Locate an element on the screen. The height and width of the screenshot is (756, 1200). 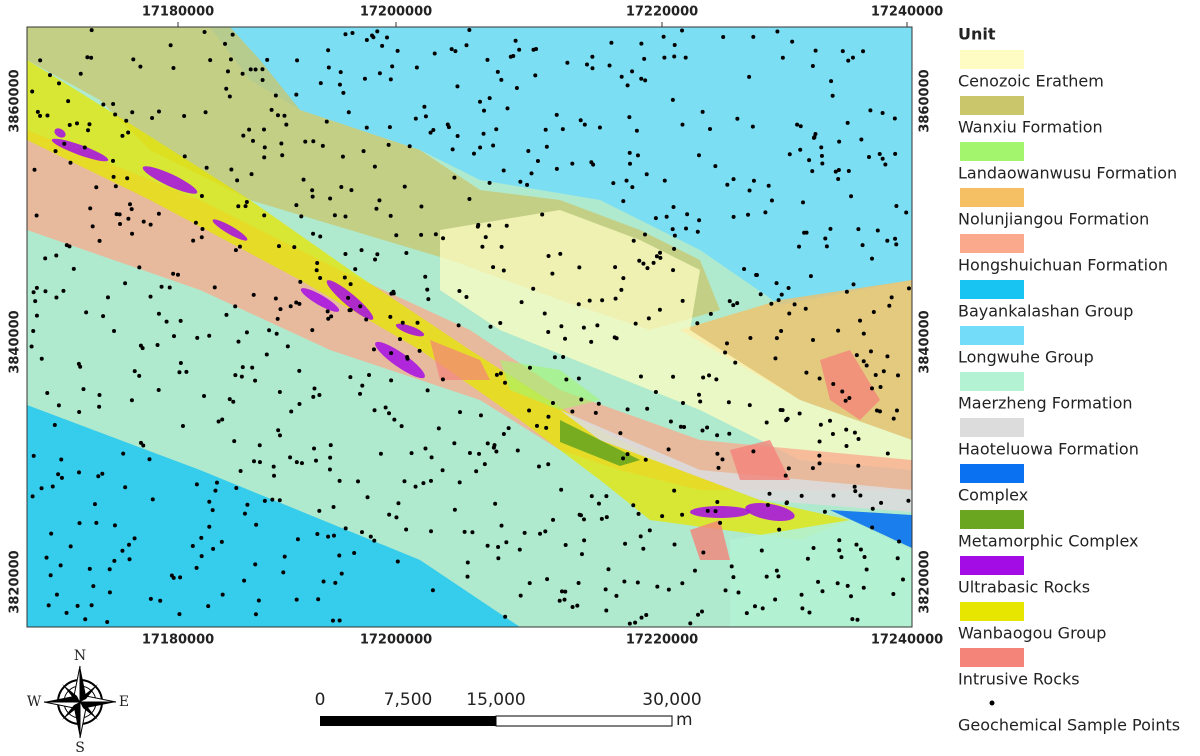
x-tick-label: 17240000 is located at coordinates (907, 640).